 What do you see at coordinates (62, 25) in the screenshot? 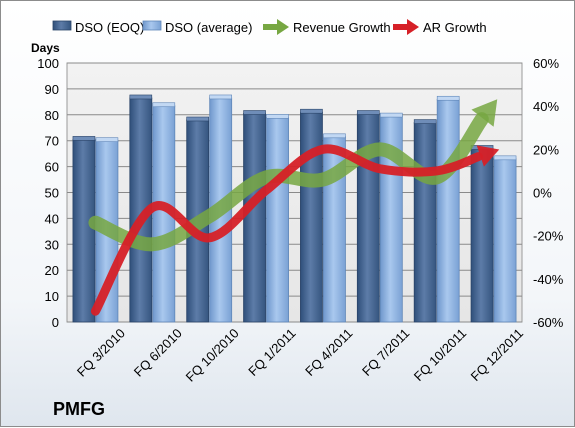
I see `legend-swatch-dso-eoq` at bounding box center [62, 25].